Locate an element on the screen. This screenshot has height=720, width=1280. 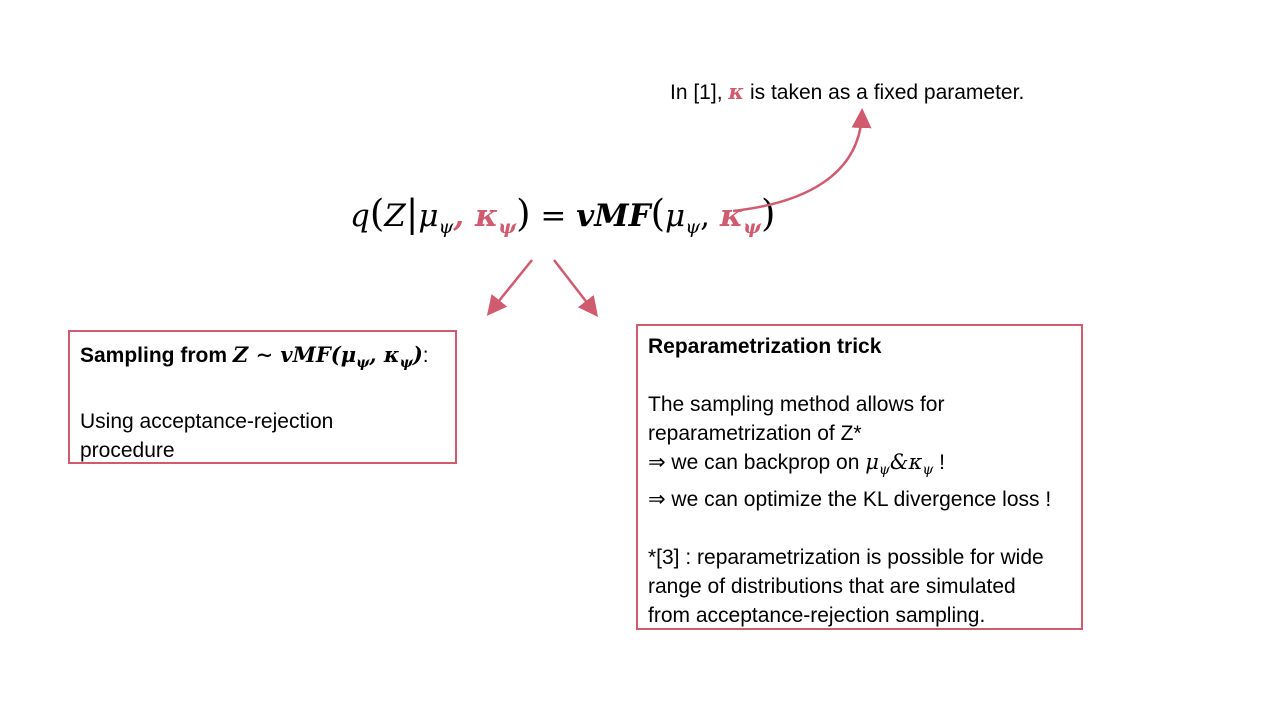
eq-close-paren: ) is located at coordinates (523, 213).